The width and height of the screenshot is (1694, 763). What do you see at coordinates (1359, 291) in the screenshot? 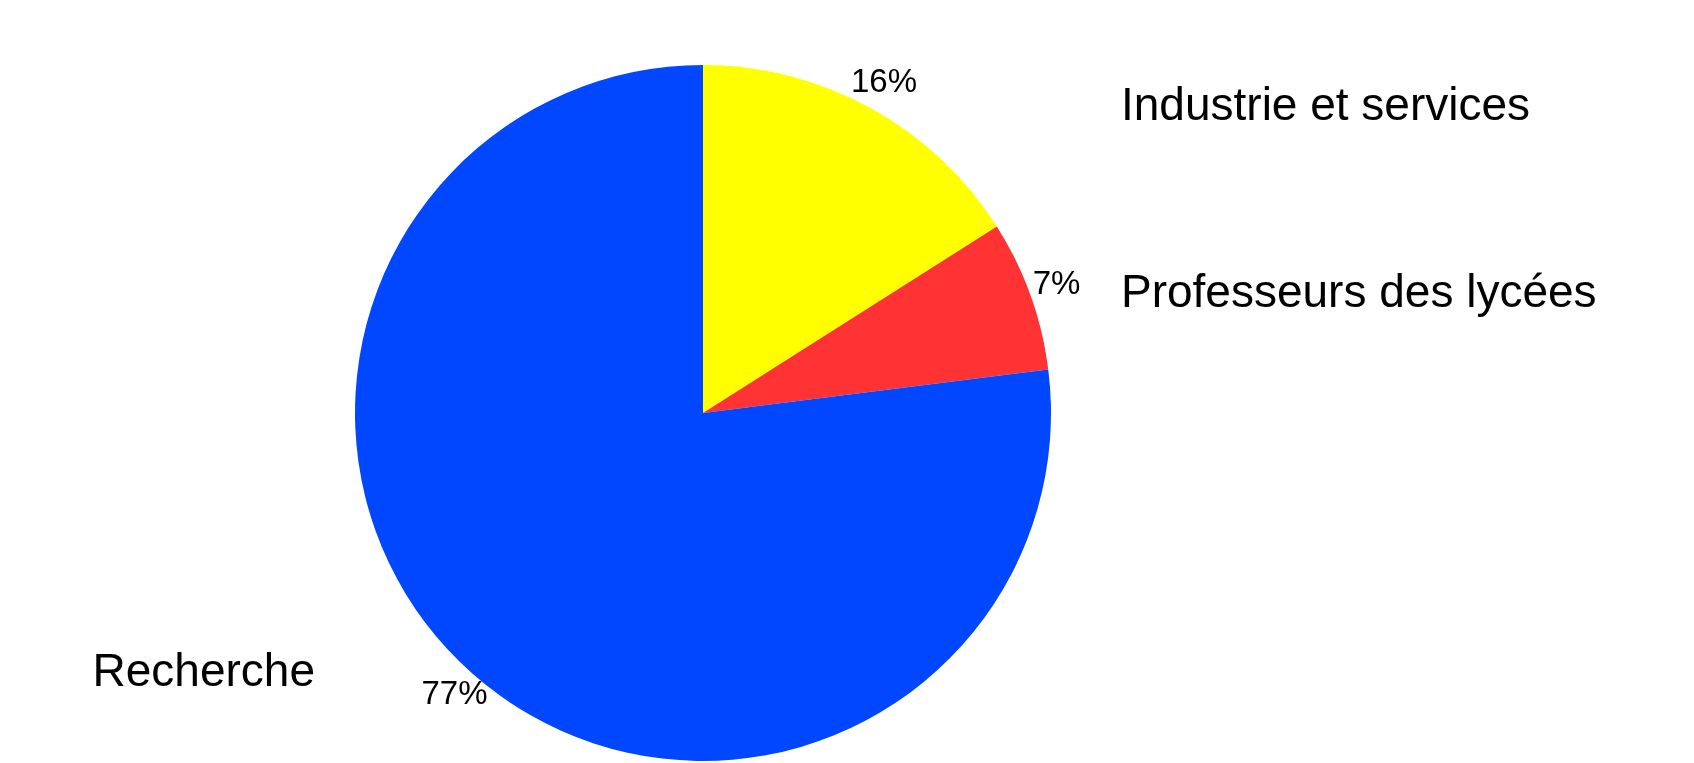
I see `slice-label: Professeurs des lycées` at bounding box center [1359, 291].